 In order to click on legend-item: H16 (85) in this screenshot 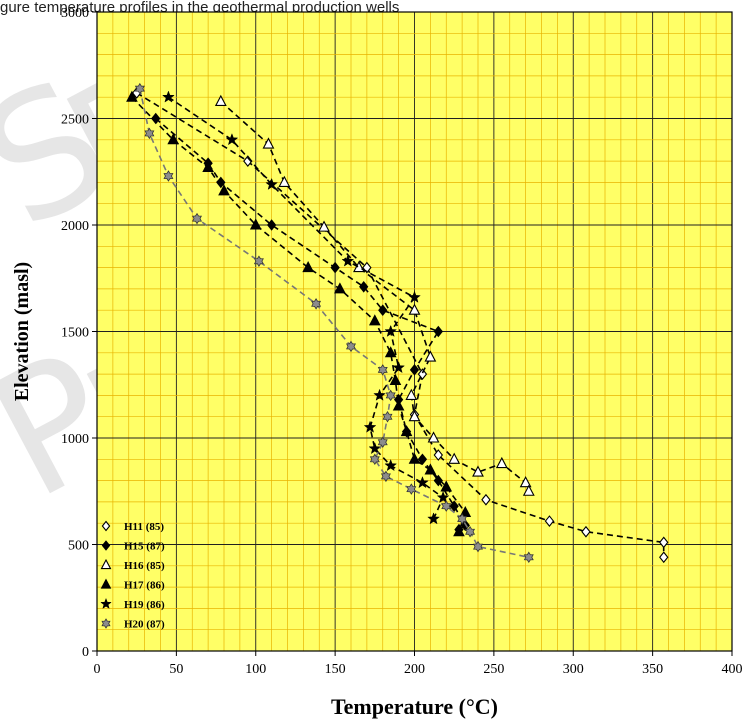, I will do `click(132, 565)`.